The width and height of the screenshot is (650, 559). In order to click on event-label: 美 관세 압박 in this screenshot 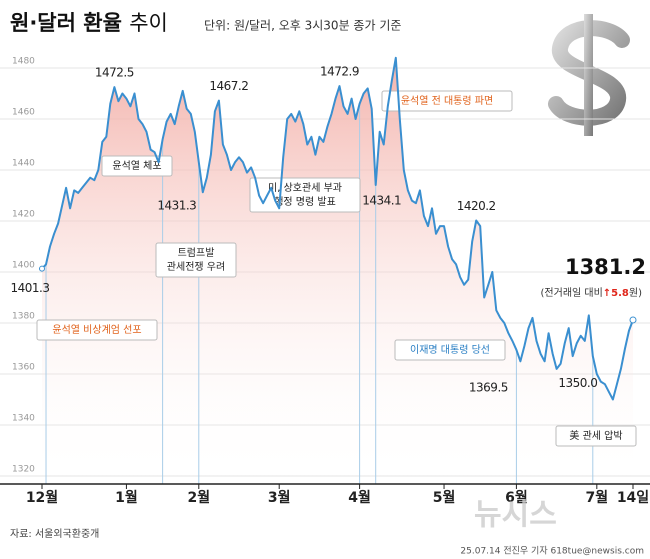, I will do `click(595, 435)`.